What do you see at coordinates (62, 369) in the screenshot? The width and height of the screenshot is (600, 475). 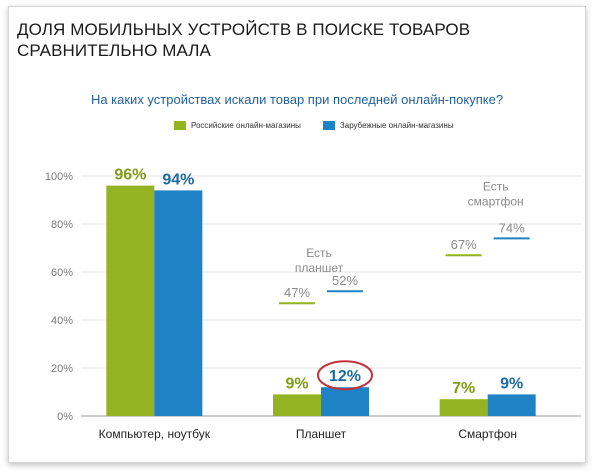 I see `y-tick-label: 20%` at bounding box center [62, 369].